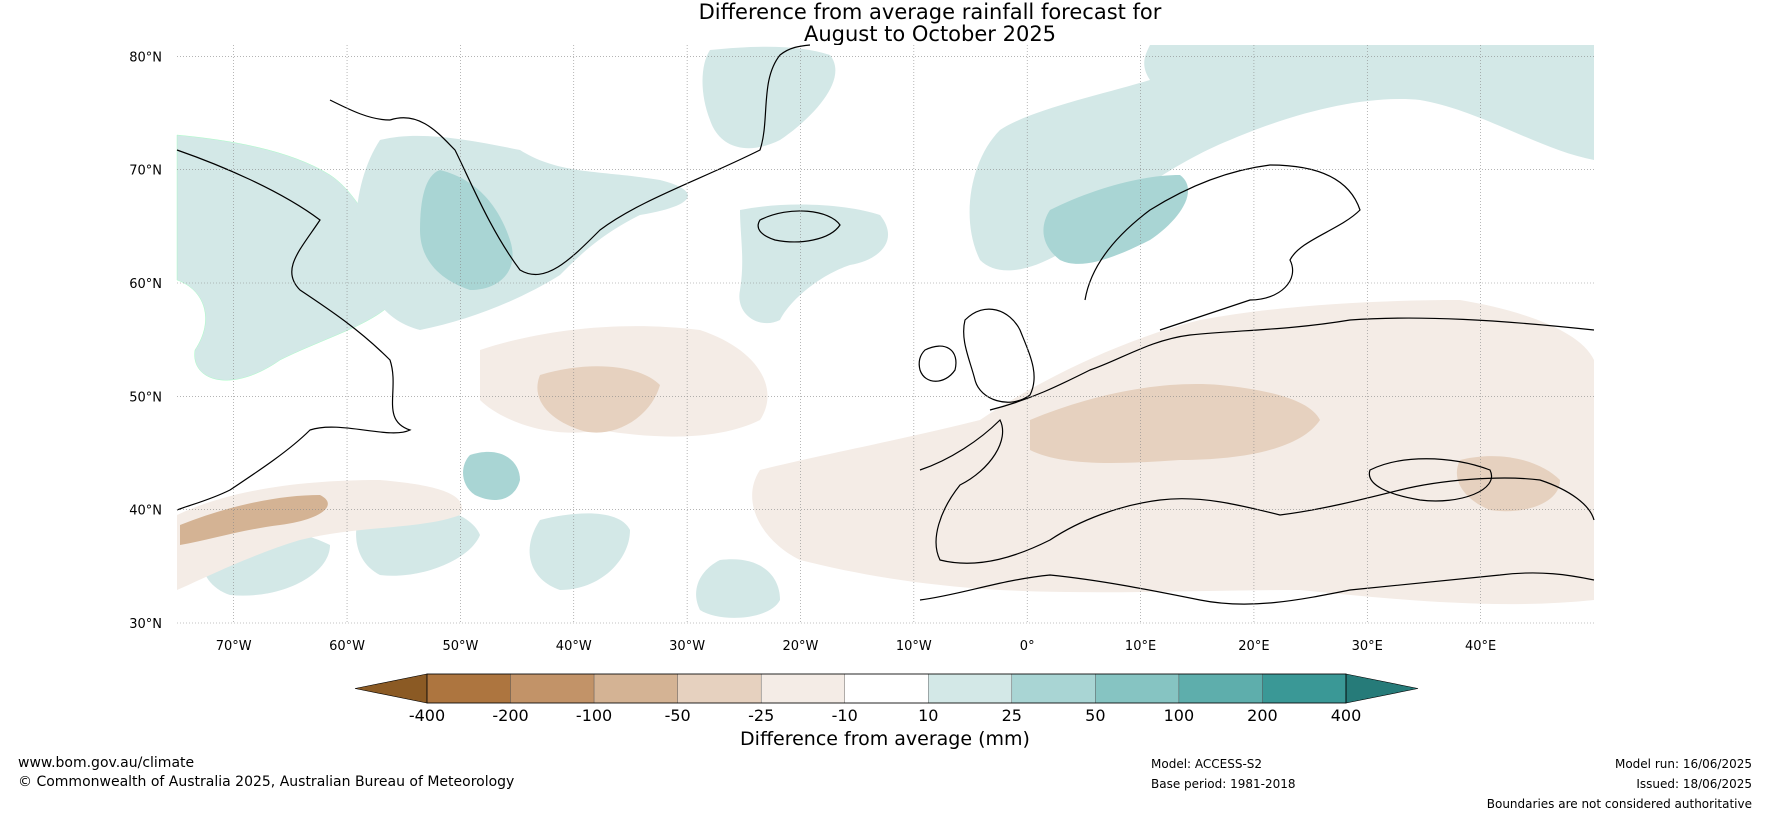 This screenshot has height=816, width=1770. What do you see at coordinates (574, 646) in the screenshot?
I see `lon-label: 40°W` at bounding box center [574, 646].